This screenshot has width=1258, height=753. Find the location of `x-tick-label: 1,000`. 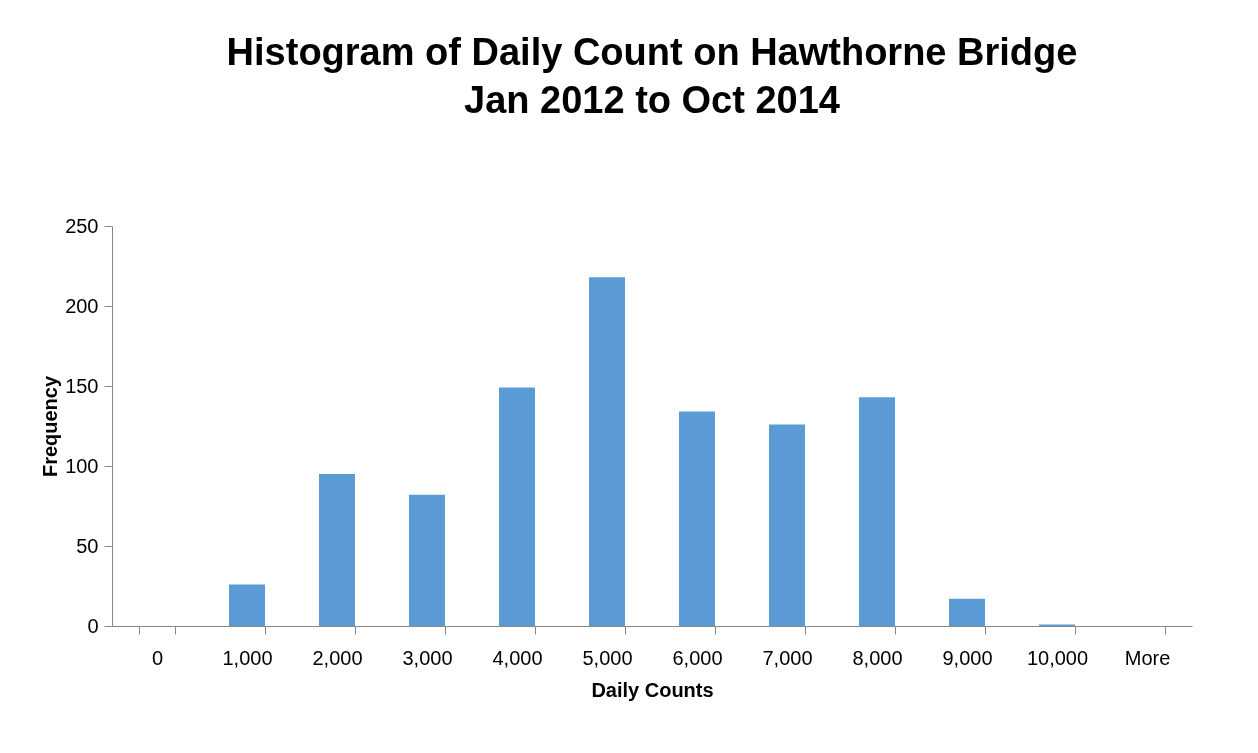

x-tick-label: 1,000 is located at coordinates (247, 657).